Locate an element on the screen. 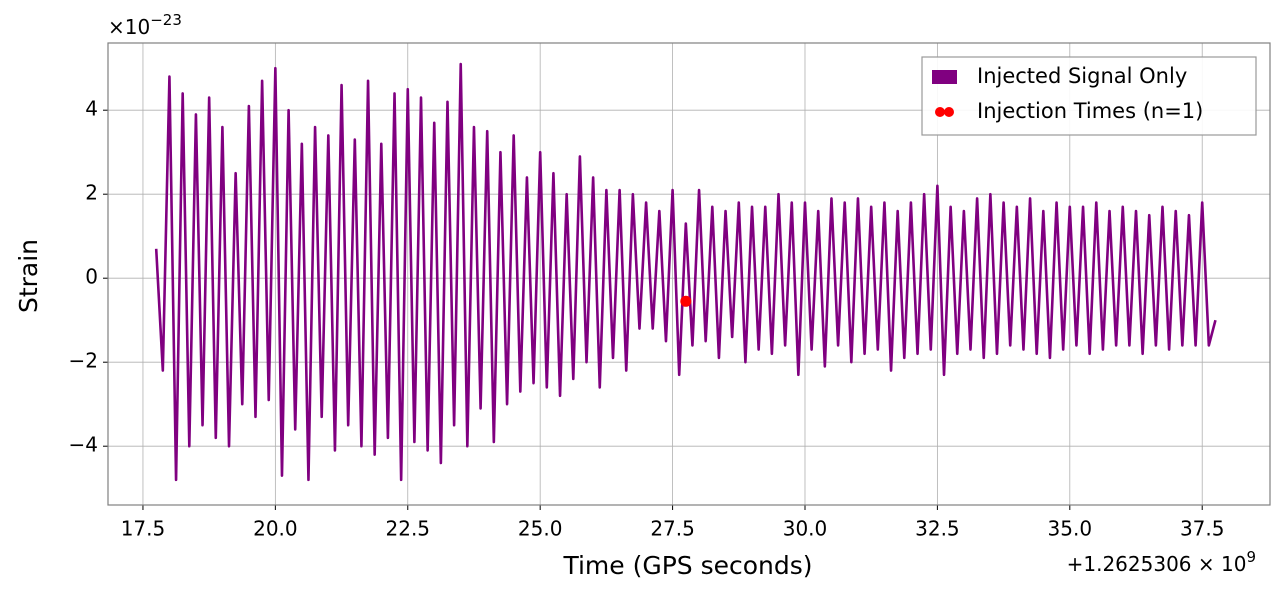 The width and height of the screenshot is (1284, 598). x-tick-label: 35.0 is located at coordinates (1070, 529).